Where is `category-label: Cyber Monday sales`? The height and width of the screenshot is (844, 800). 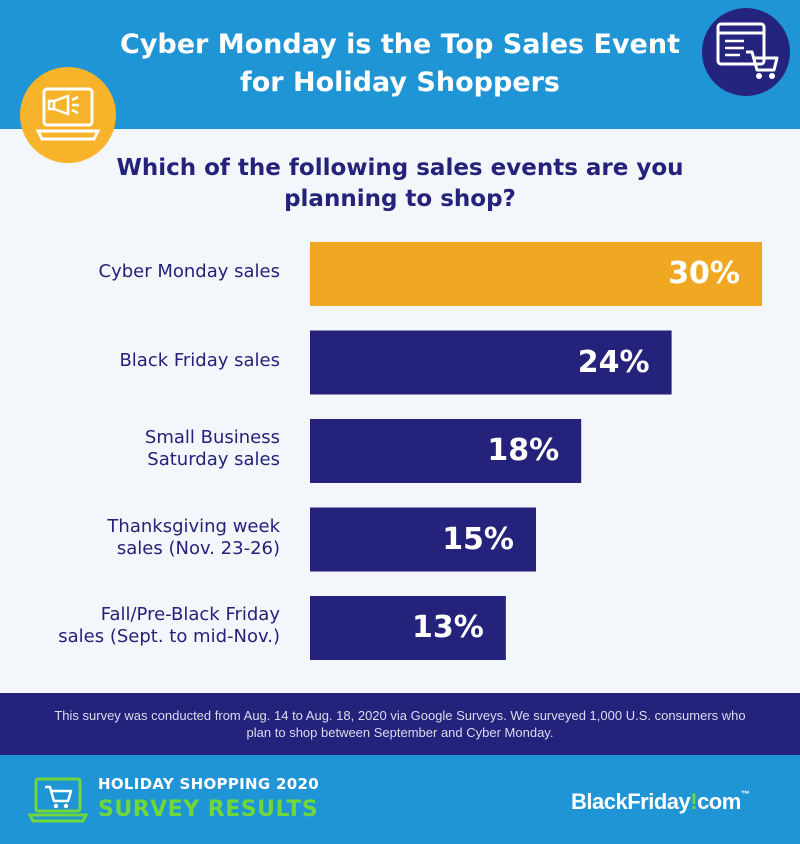 category-label: Cyber Monday sales is located at coordinates (150, 272).